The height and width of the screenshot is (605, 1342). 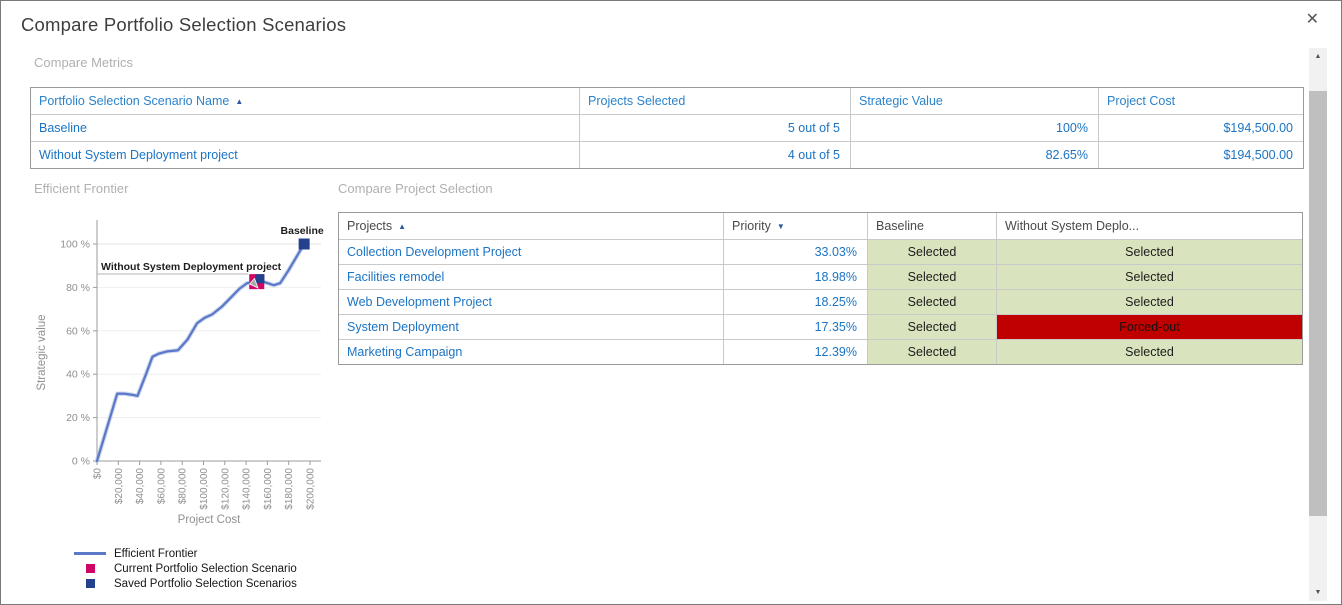 I want to click on legend-item: Saved Portfolio Selection Scenarios, so click(x=185, y=583).